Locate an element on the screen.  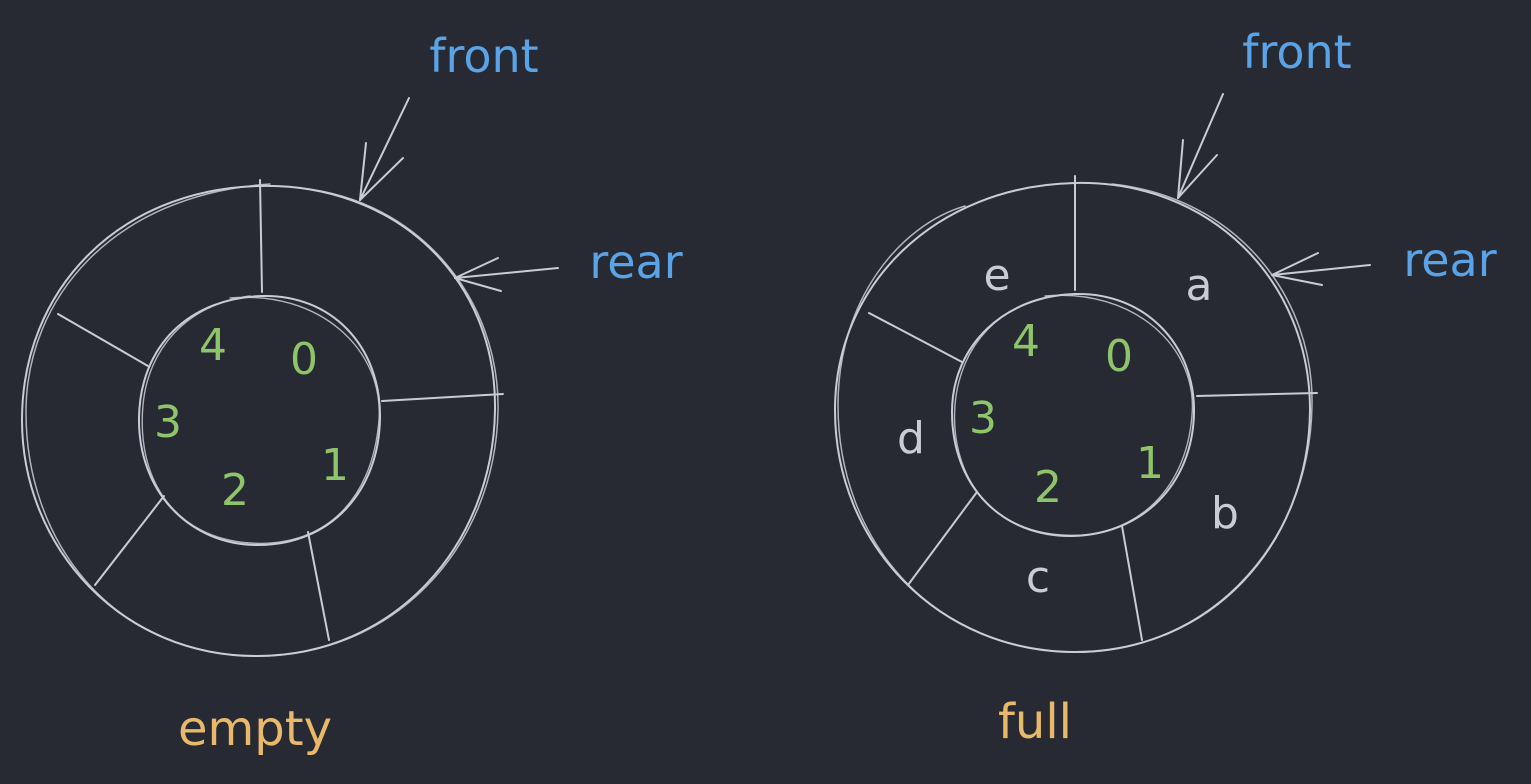
slot-value-1: b is located at coordinates (1225, 513).